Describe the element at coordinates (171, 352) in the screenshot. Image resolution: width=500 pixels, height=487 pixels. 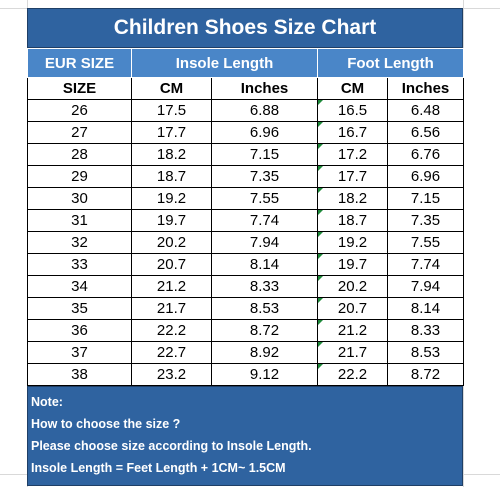
I see `table-cell: 22.7` at that location.